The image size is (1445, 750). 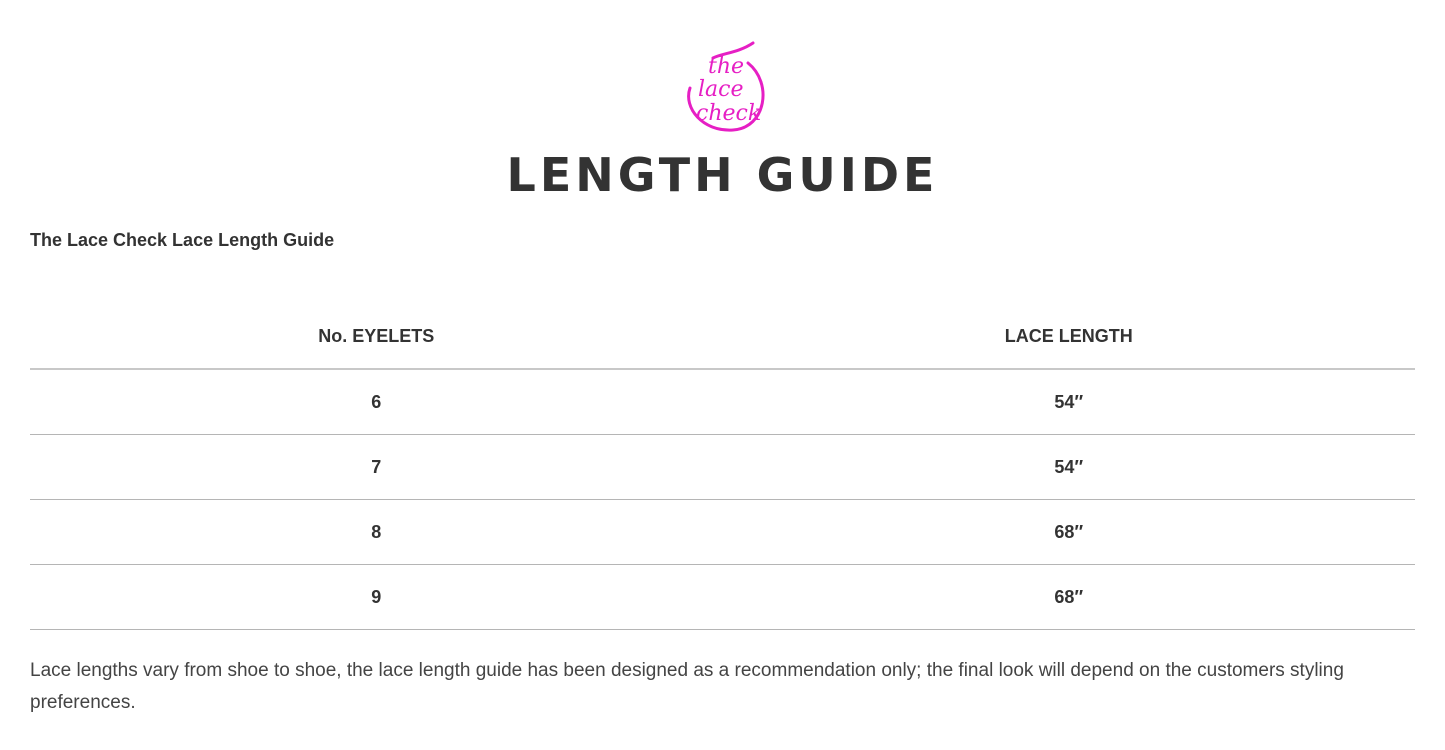 What do you see at coordinates (721, 89) in the screenshot?
I see `svg-text: lace` at bounding box center [721, 89].